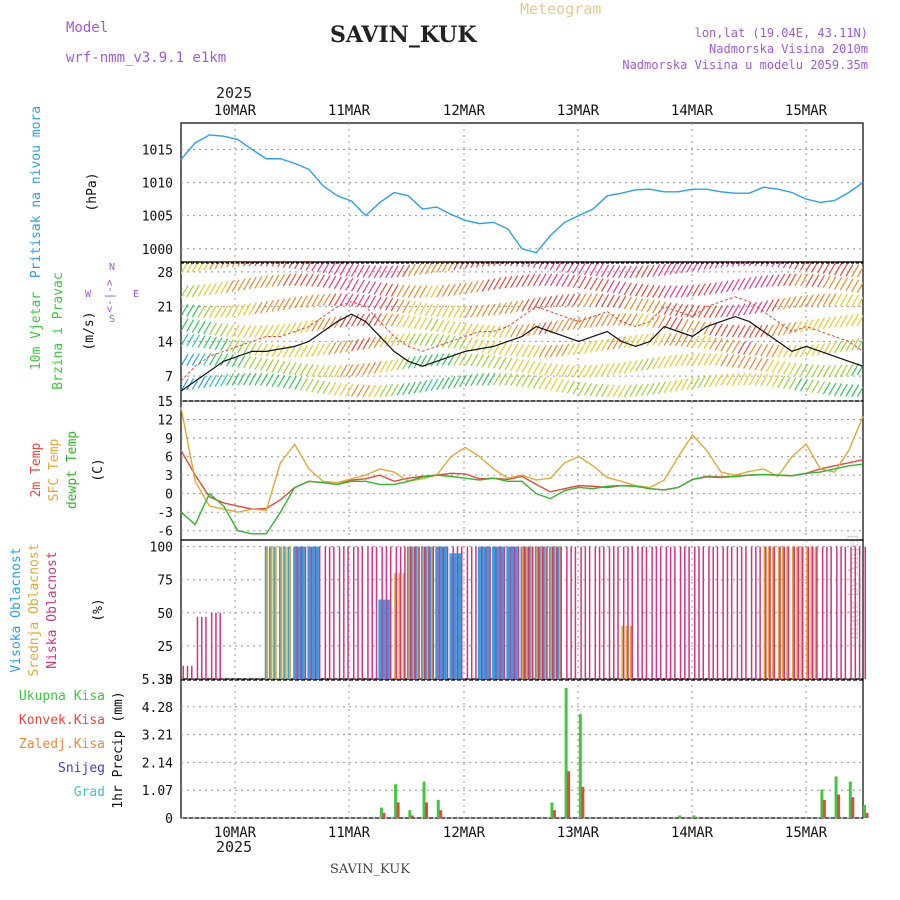 The height and width of the screenshot is (900, 900). What do you see at coordinates (112, 267) in the screenshot?
I see `compass-north: N` at bounding box center [112, 267].